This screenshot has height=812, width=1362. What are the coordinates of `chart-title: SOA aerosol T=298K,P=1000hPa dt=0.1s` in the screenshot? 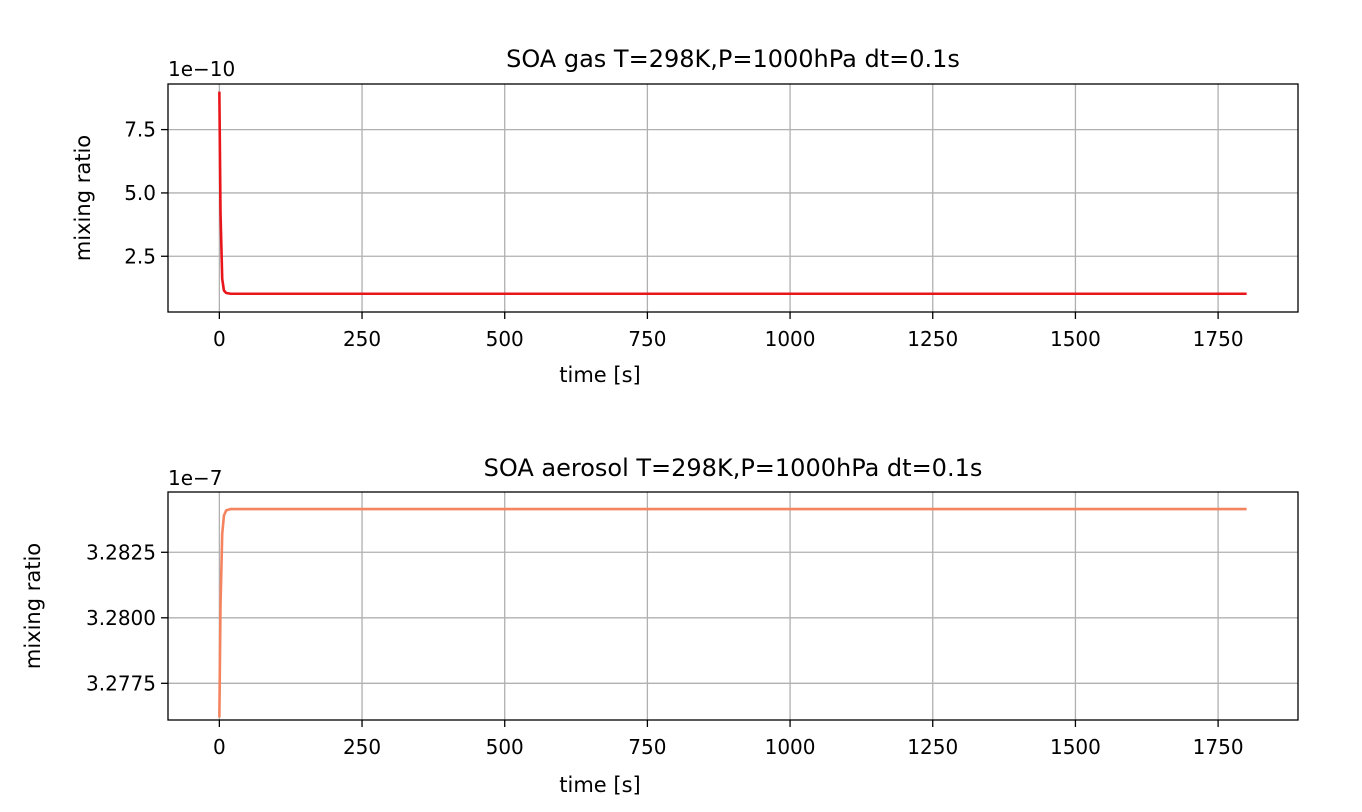 It's located at (733, 468).